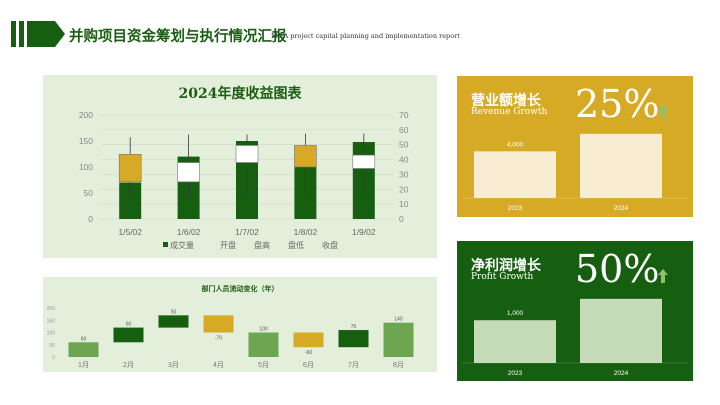  What do you see at coordinates (404, 189) in the screenshot?
I see `right-axis-tick: 20` at bounding box center [404, 189].